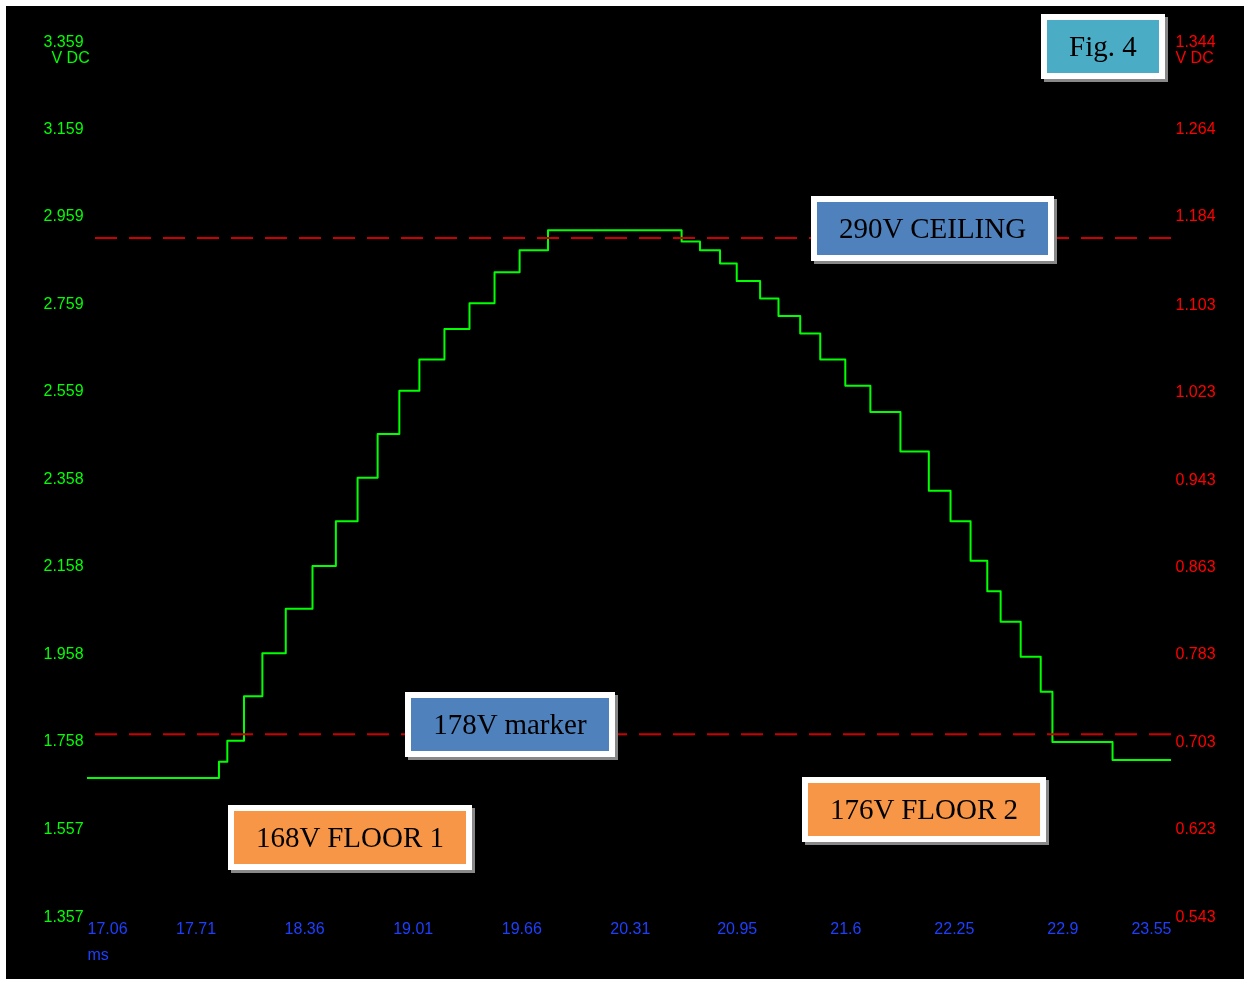 This screenshot has width=1244, height=993. What do you see at coordinates (933, 228) in the screenshot?
I see `ref-line-label: 290V CEILING` at bounding box center [933, 228].